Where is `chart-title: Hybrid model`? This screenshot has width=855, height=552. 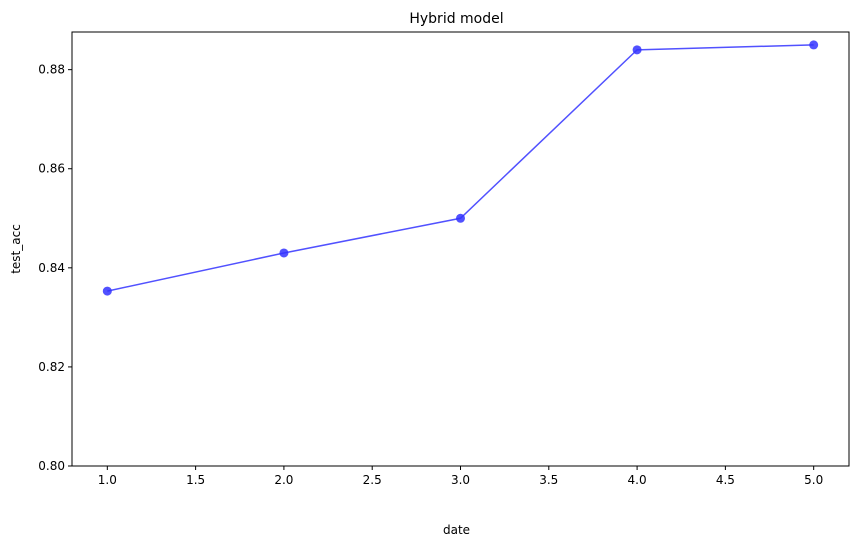
chart-title: Hybrid model is located at coordinates (456, 19).